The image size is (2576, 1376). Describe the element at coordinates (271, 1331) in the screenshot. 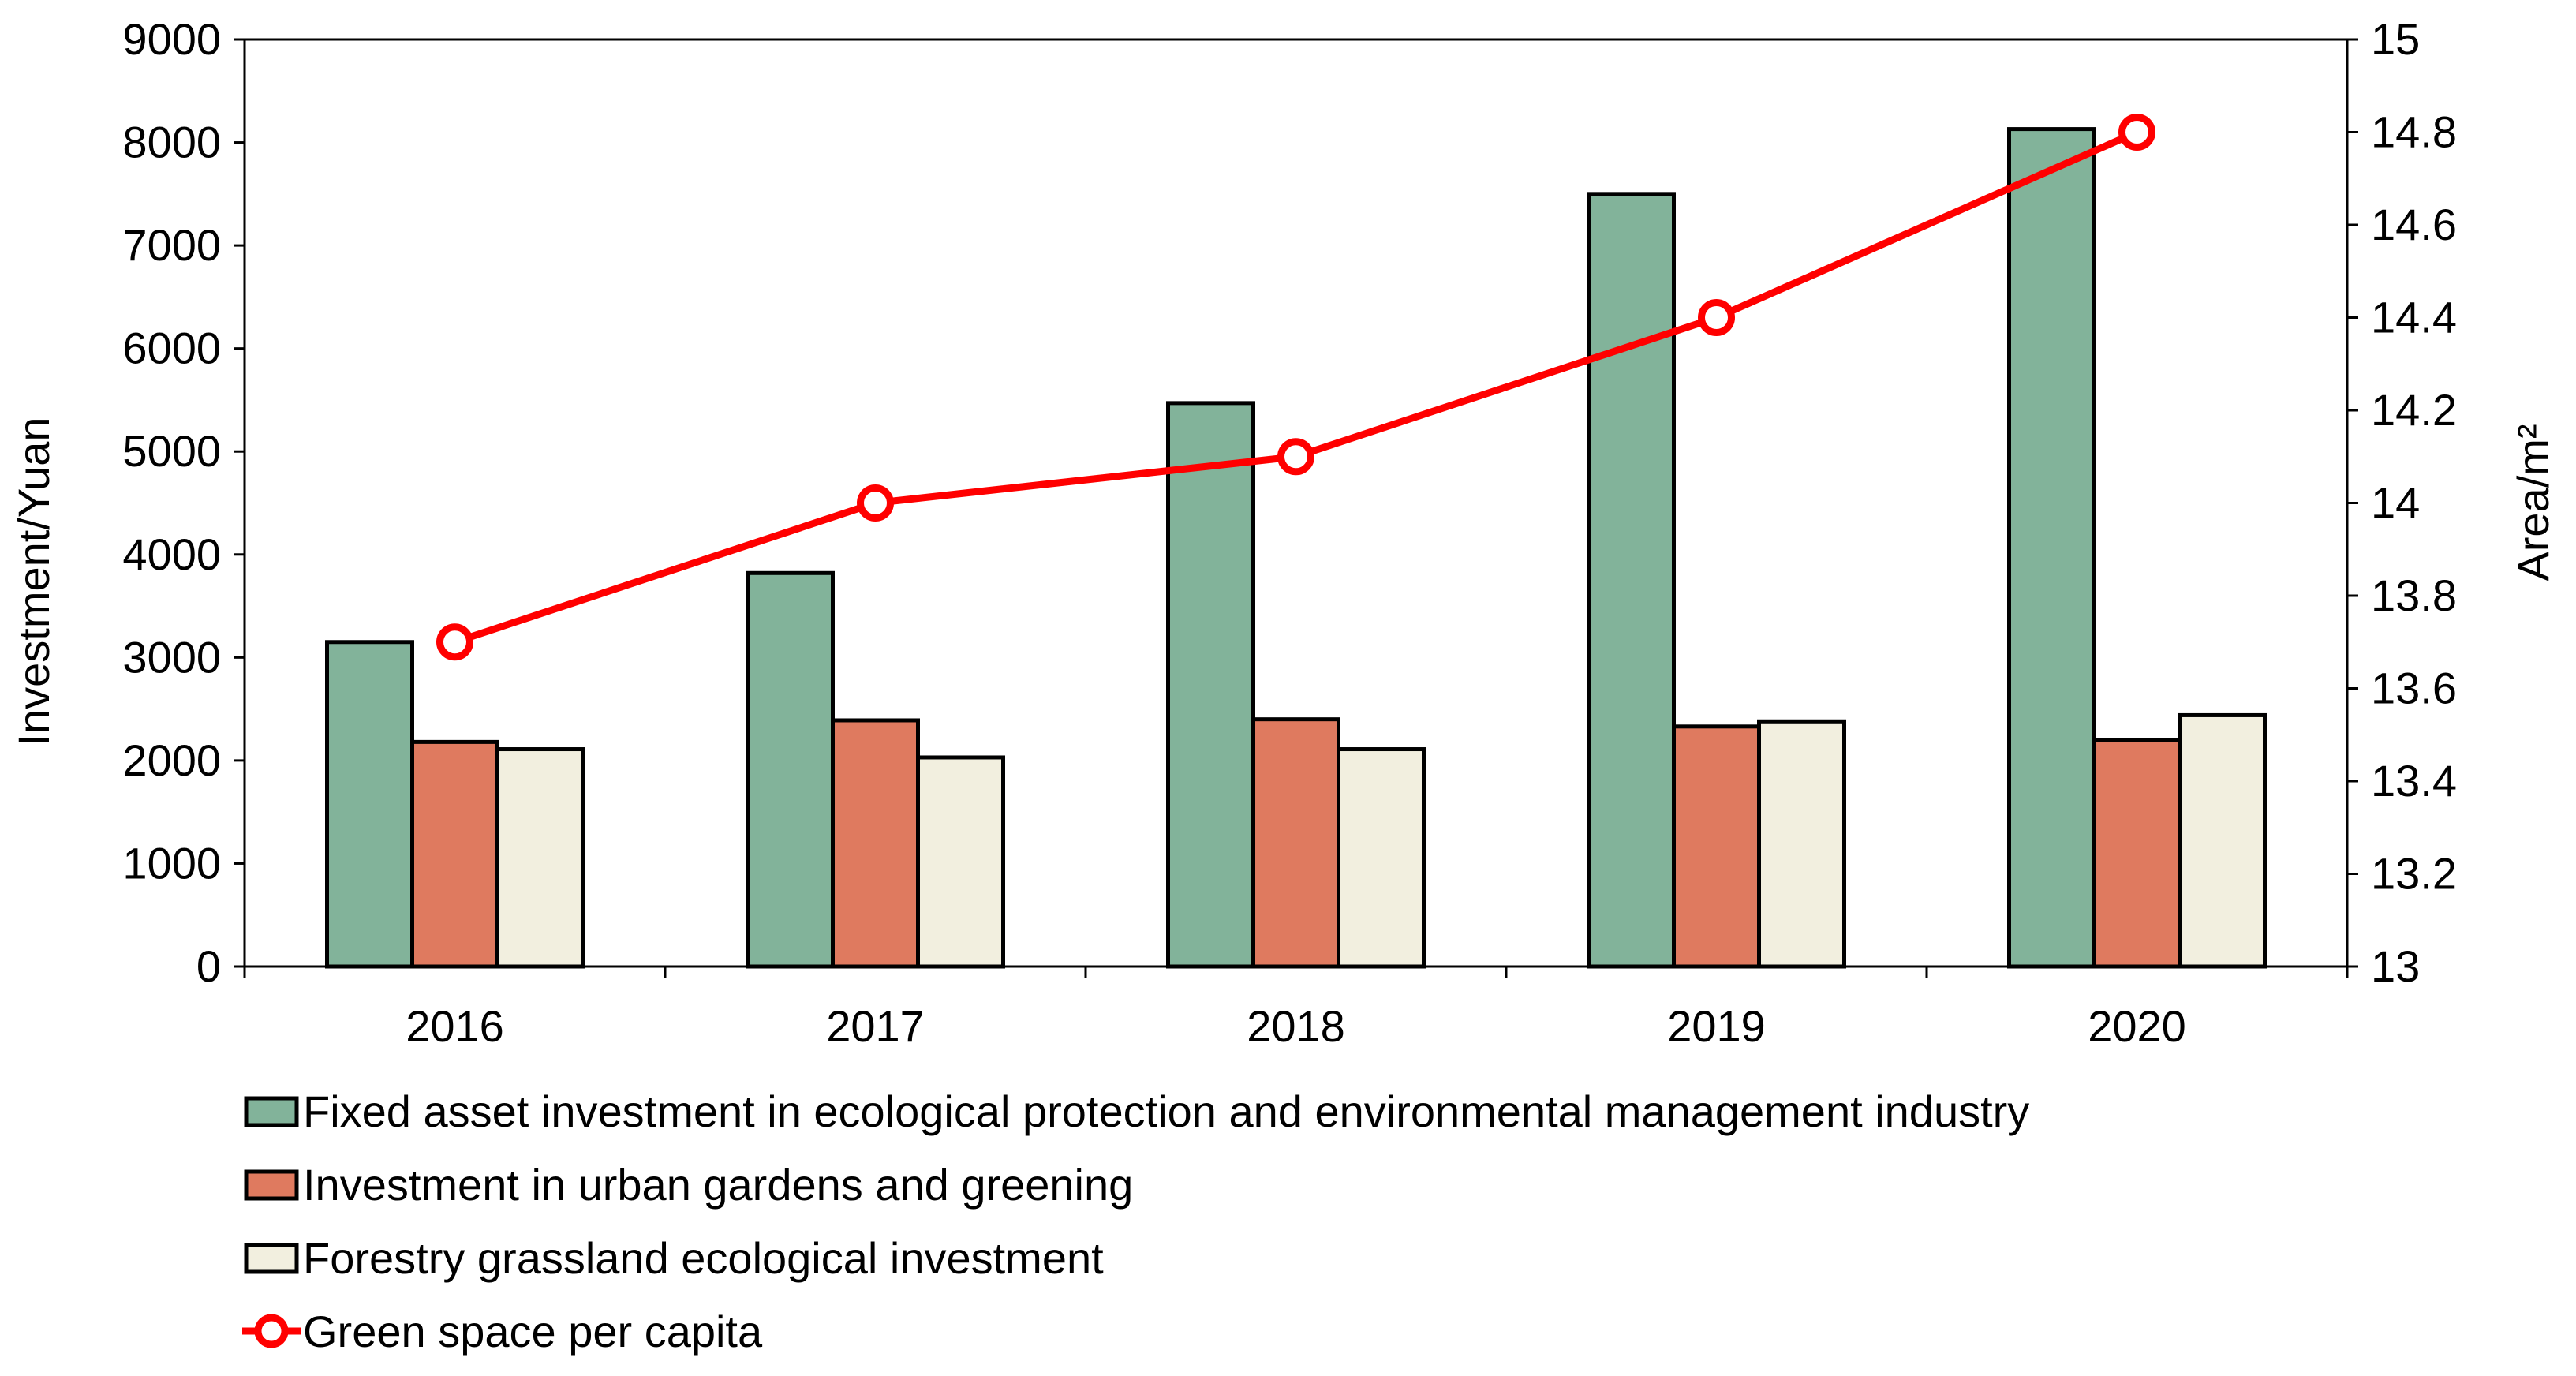

I see `legend-marker-swatch` at that location.